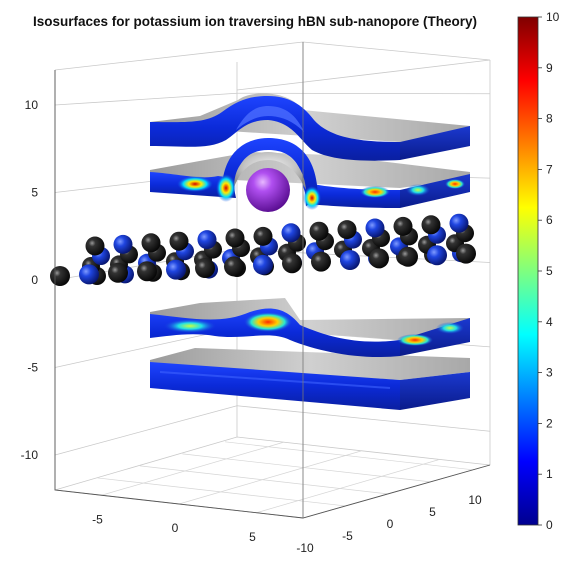  What do you see at coordinates (310, 127) in the screenshot?
I see `upper-slab` at bounding box center [310, 127].